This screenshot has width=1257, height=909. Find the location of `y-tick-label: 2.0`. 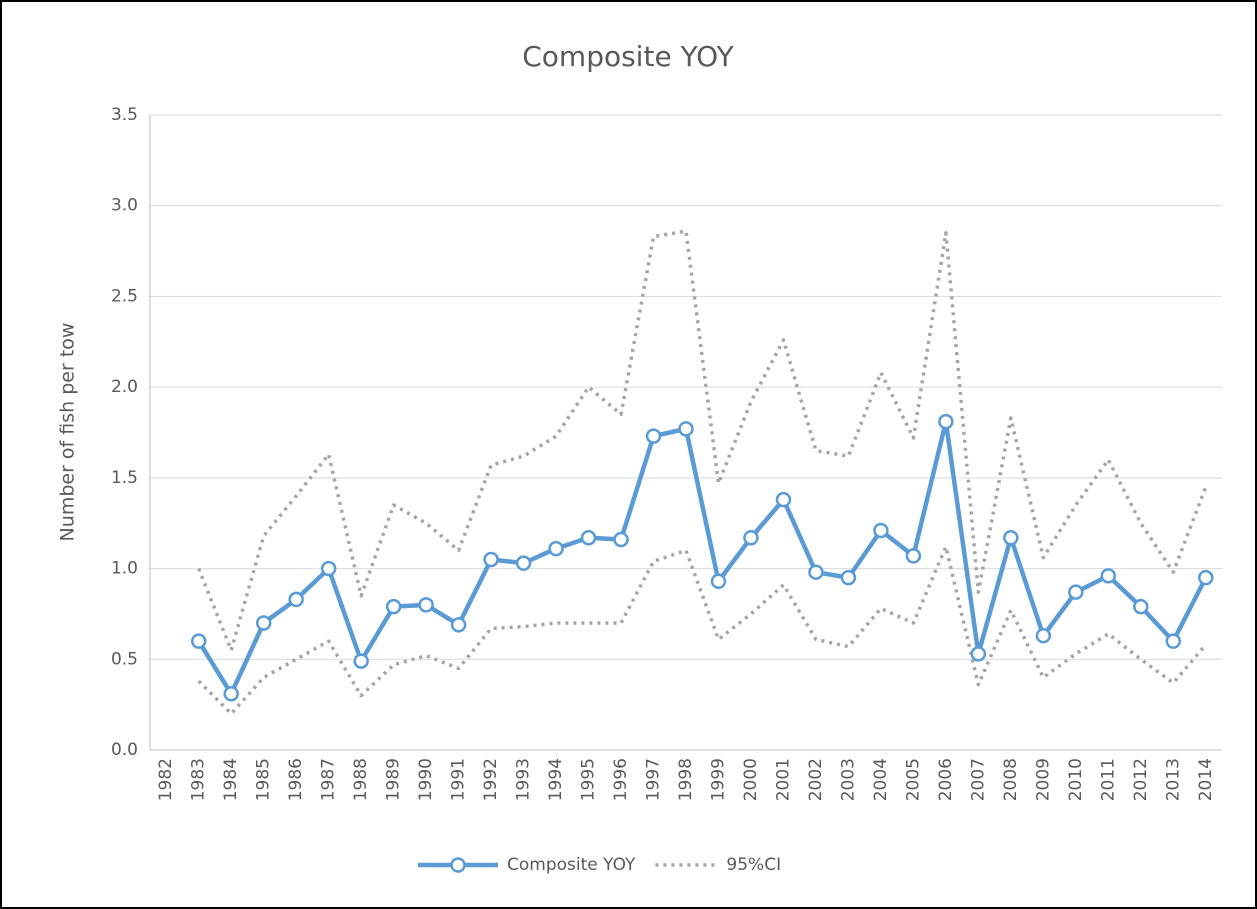

y-tick-label: 2.0 is located at coordinates (124, 387).